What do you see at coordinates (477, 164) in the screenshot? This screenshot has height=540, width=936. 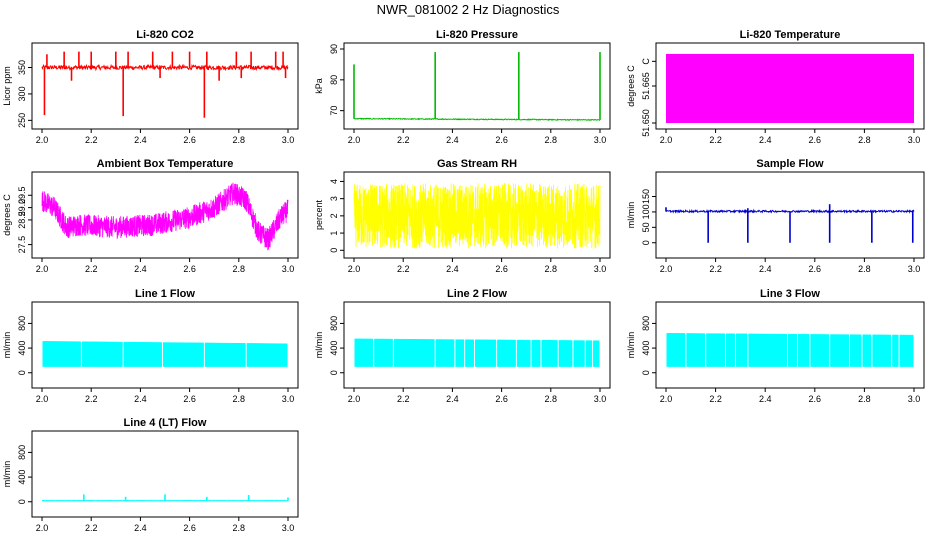 I see `chart-title: Gas Stream RH` at bounding box center [477, 164].